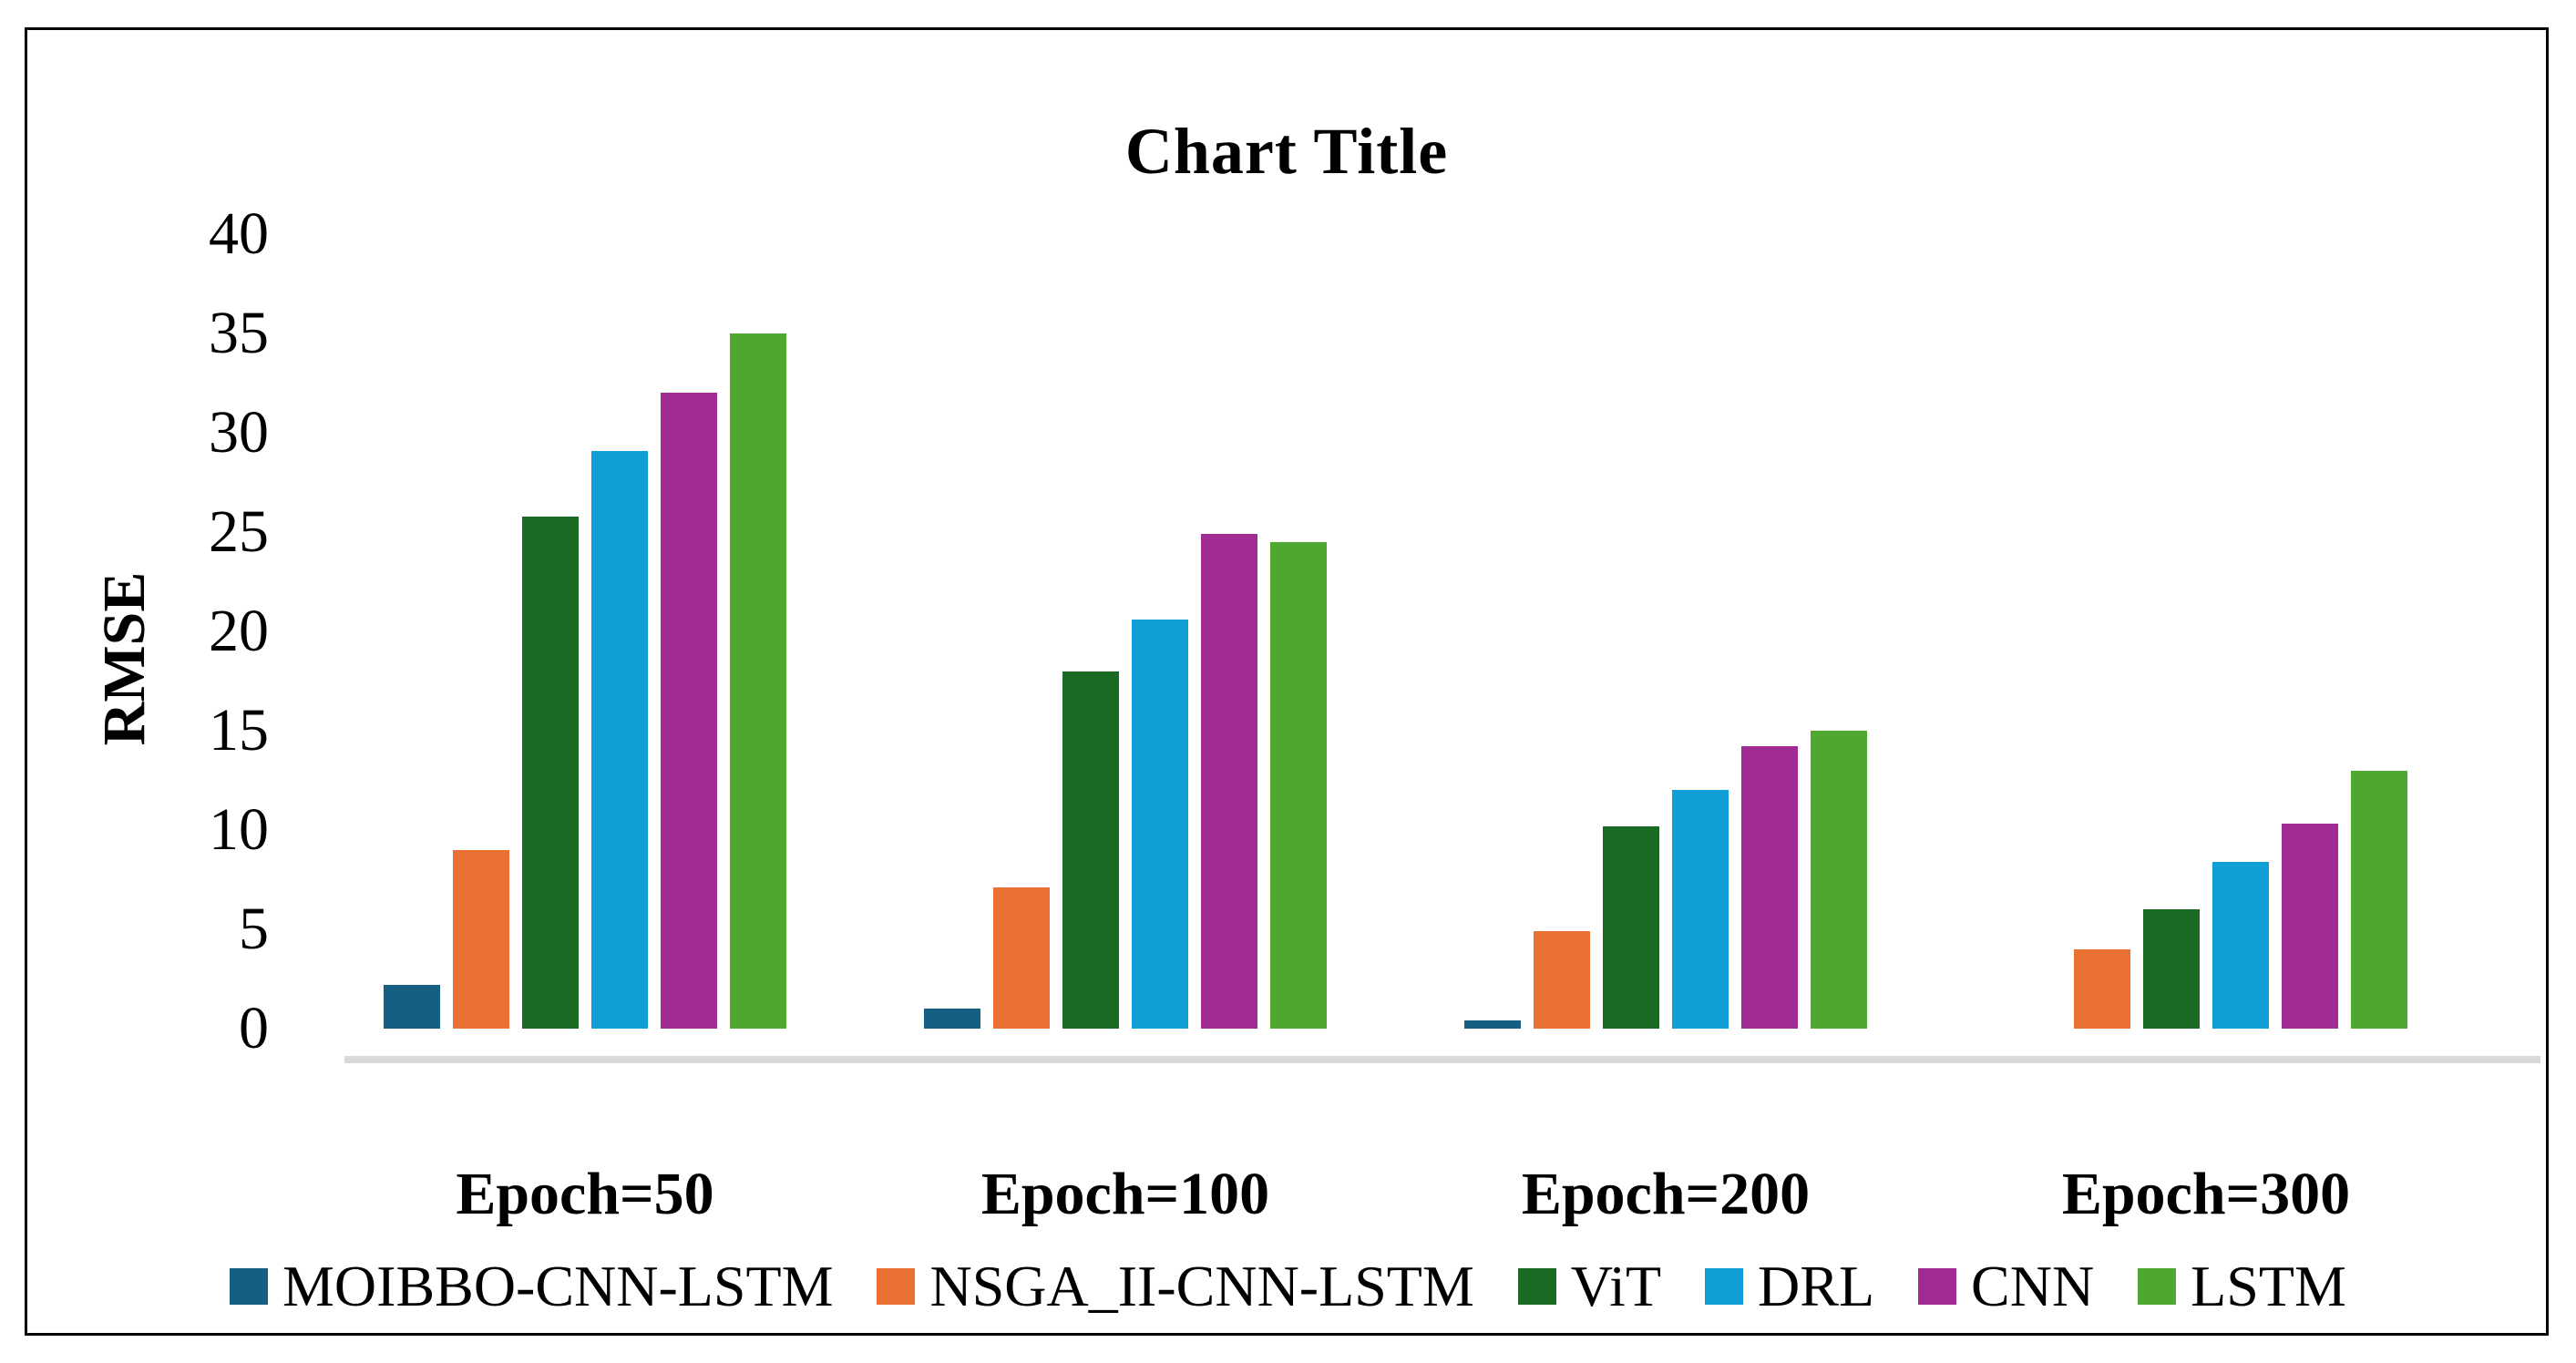 Image resolution: width=2576 pixels, height=1363 pixels. What do you see at coordinates (2206, 1194) in the screenshot?
I see `x-axis-label-Epoch=300: Epoch=300` at bounding box center [2206, 1194].